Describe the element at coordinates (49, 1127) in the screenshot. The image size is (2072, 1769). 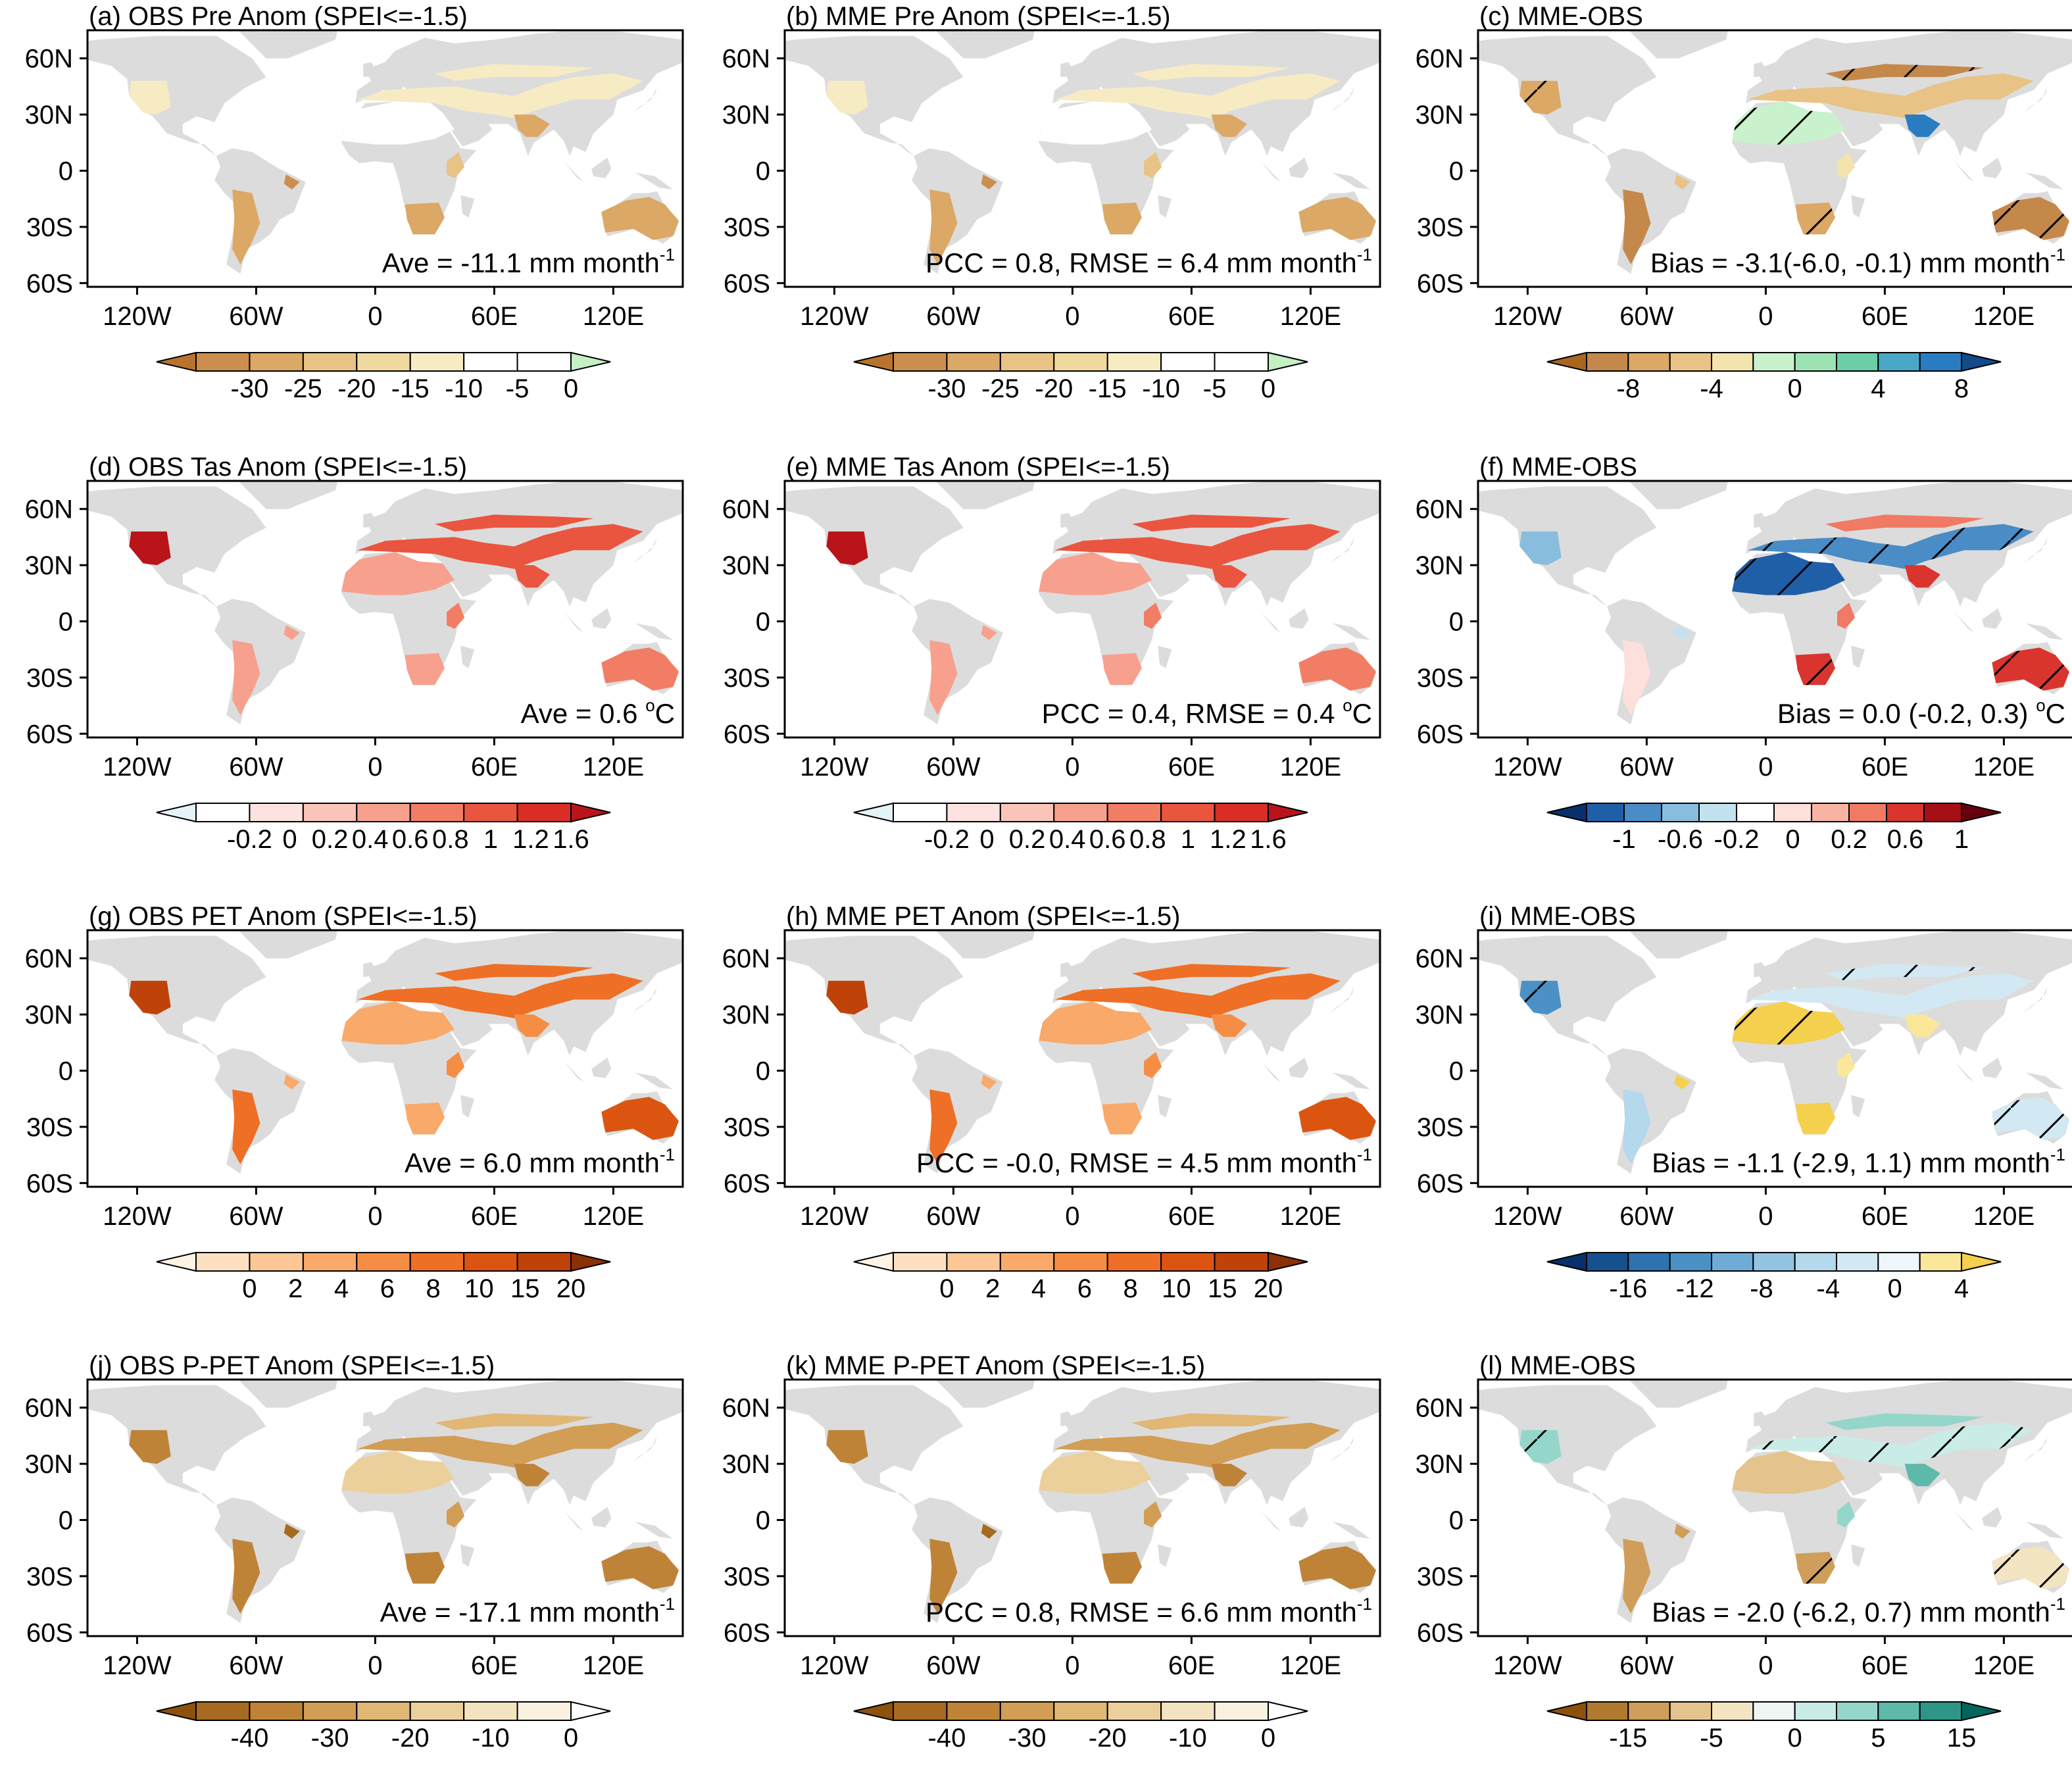
I see `y-tick-label: 30S` at that location.